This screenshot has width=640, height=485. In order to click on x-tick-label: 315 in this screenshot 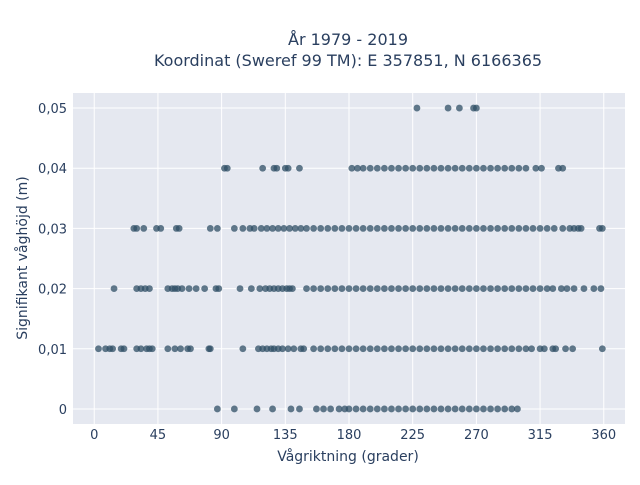, I will do `click(540, 435)`.